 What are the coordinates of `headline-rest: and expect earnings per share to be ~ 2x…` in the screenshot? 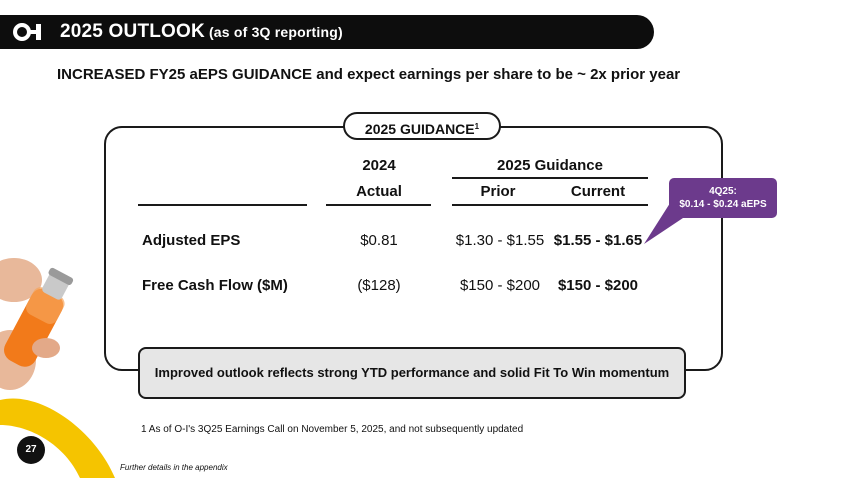 It's located at (496, 74).